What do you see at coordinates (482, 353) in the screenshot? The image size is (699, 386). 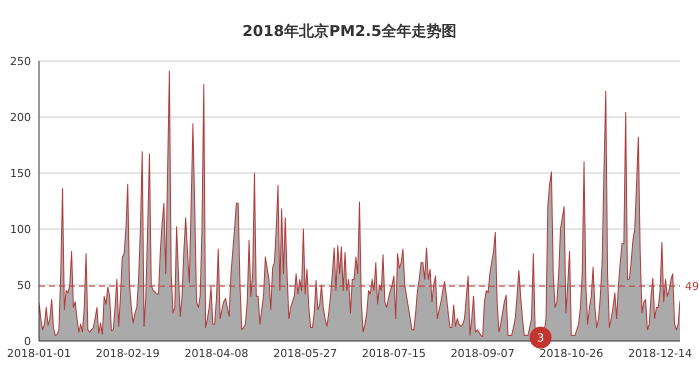 I see `x-tick-label: 2018-09-07` at bounding box center [482, 353].